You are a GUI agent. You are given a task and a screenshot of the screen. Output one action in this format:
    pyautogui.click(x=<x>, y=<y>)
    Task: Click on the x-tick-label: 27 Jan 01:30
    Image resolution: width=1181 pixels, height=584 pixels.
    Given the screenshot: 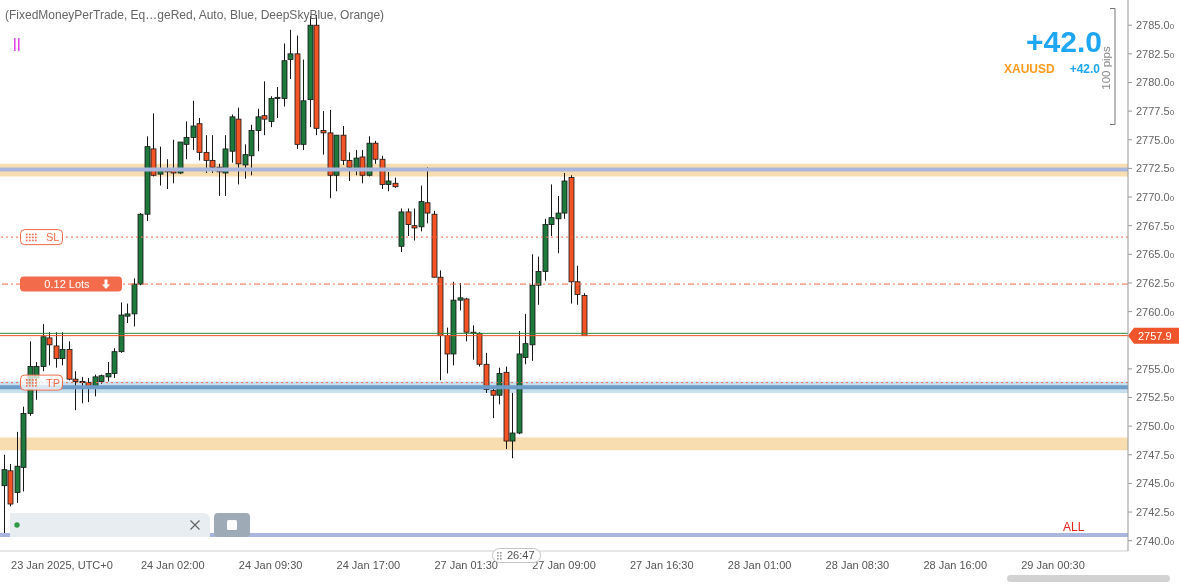 What is the action you would take?
    pyautogui.click(x=466, y=565)
    